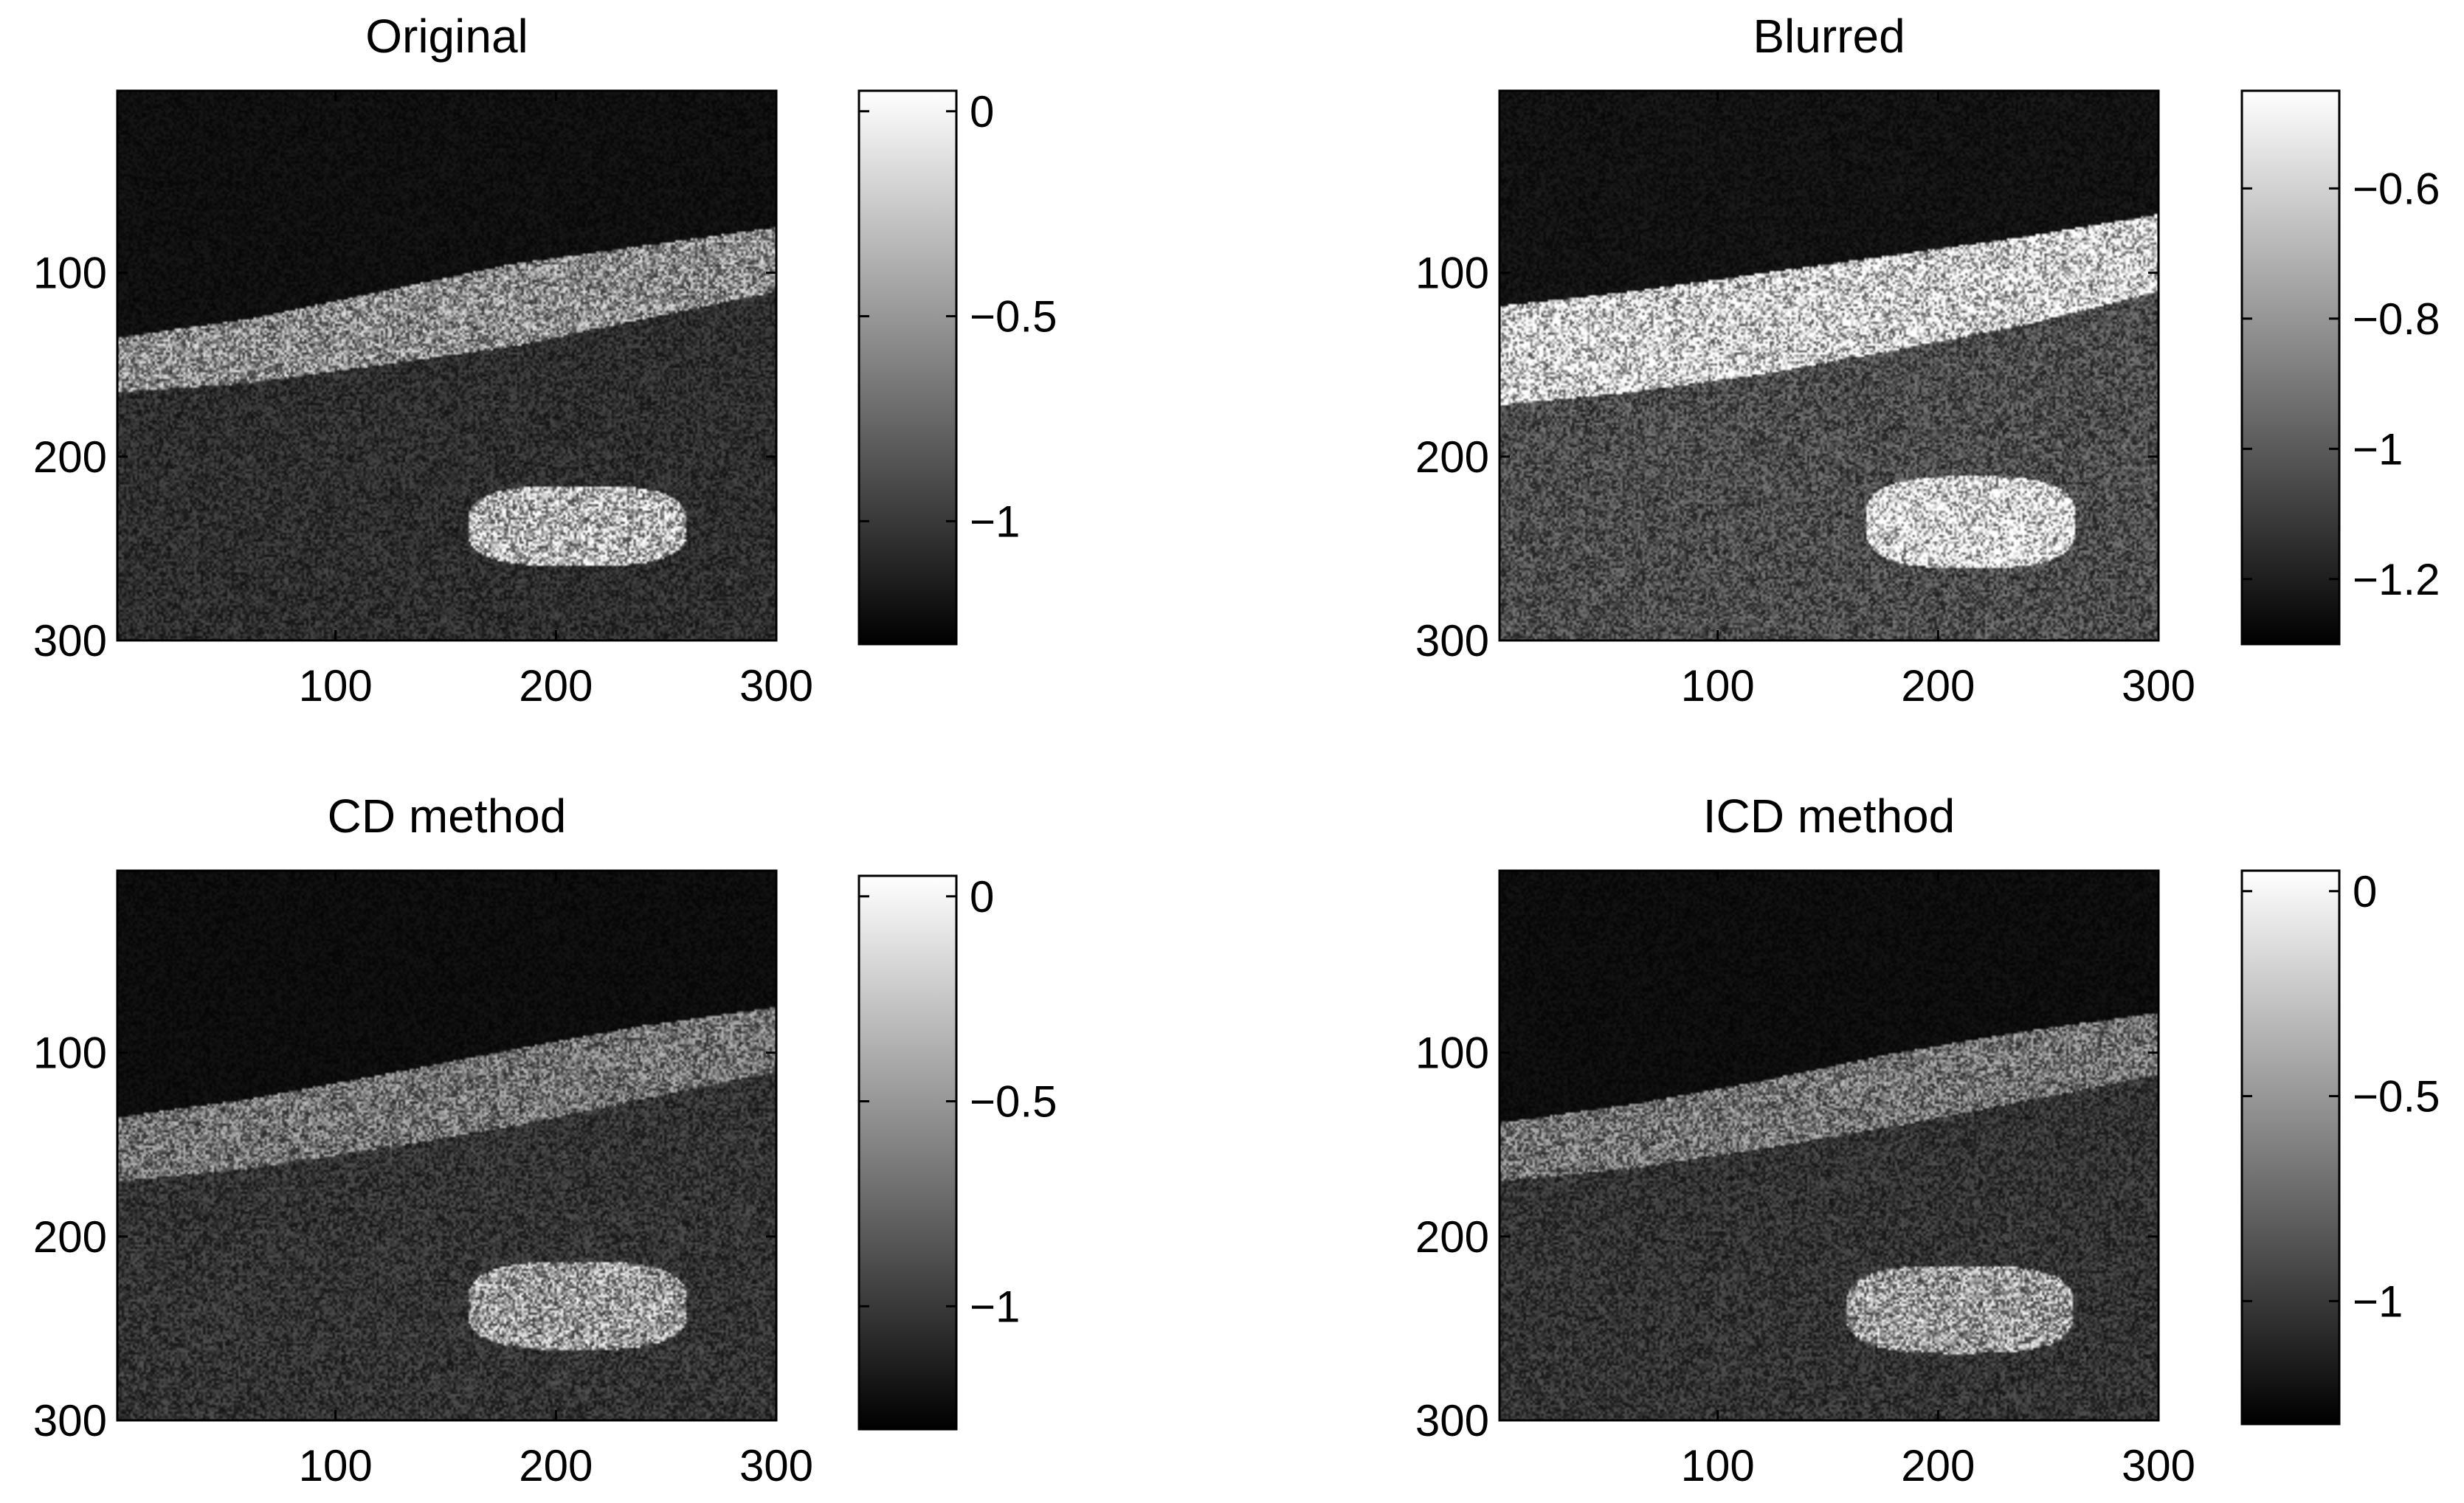 The width and height of the screenshot is (2464, 1503). What do you see at coordinates (2397, 319) in the screenshot?
I see `colorbar-tick-label: −0.8` at bounding box center [2397, 319].